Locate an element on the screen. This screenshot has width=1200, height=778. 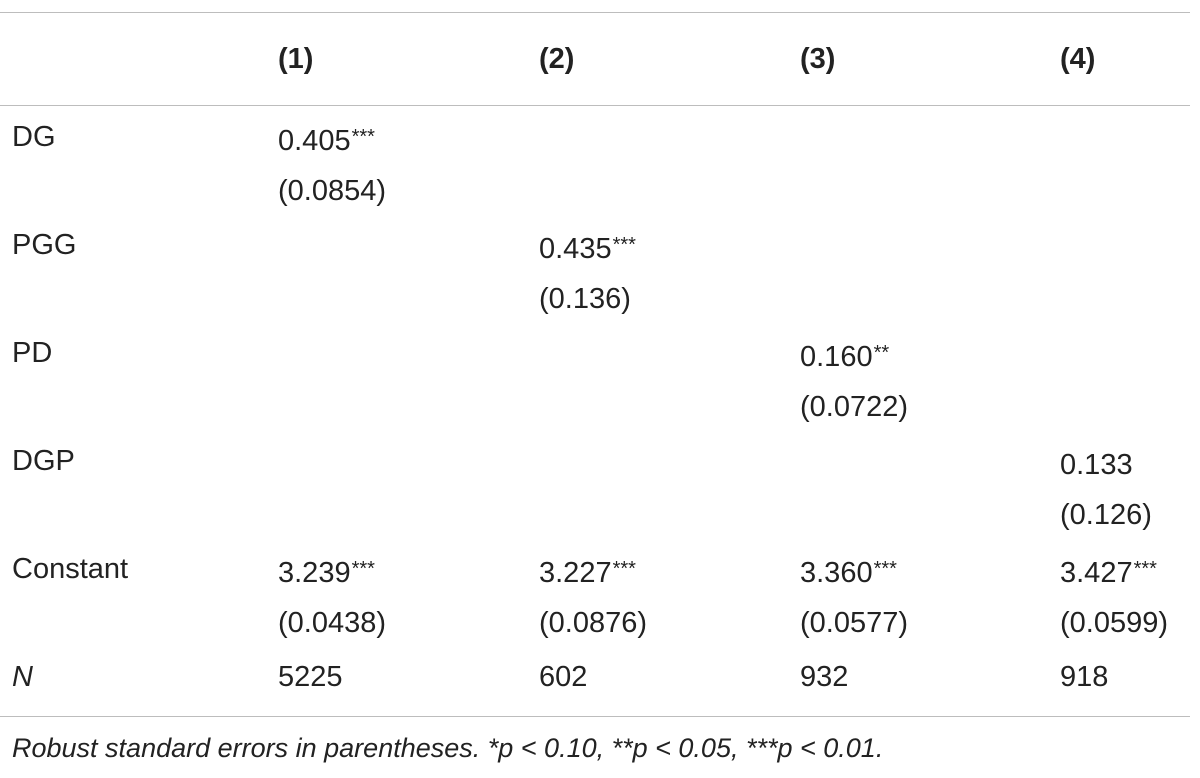
coef-value: 0.160 is located at coordinates (836, 357).